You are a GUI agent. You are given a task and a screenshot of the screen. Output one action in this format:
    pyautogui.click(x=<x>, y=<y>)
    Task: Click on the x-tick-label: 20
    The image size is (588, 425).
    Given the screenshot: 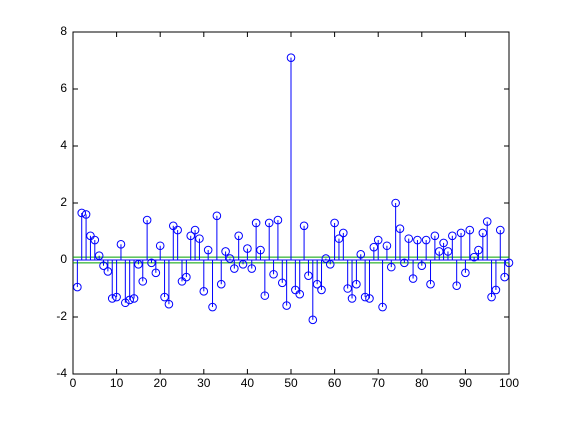 What is the action you would take?
    pyautogui.click(x=161, y=383)
    